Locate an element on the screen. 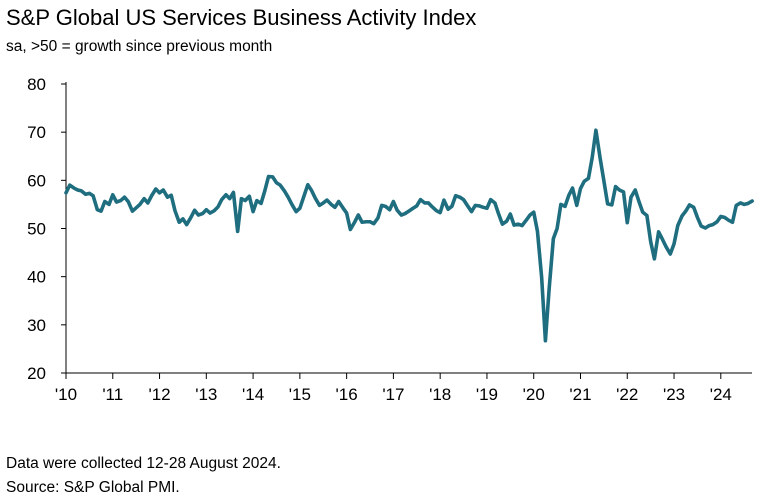 This screenshot has height=503, width=778. y-tick-label: 70 is located at coordinates (36, 132).